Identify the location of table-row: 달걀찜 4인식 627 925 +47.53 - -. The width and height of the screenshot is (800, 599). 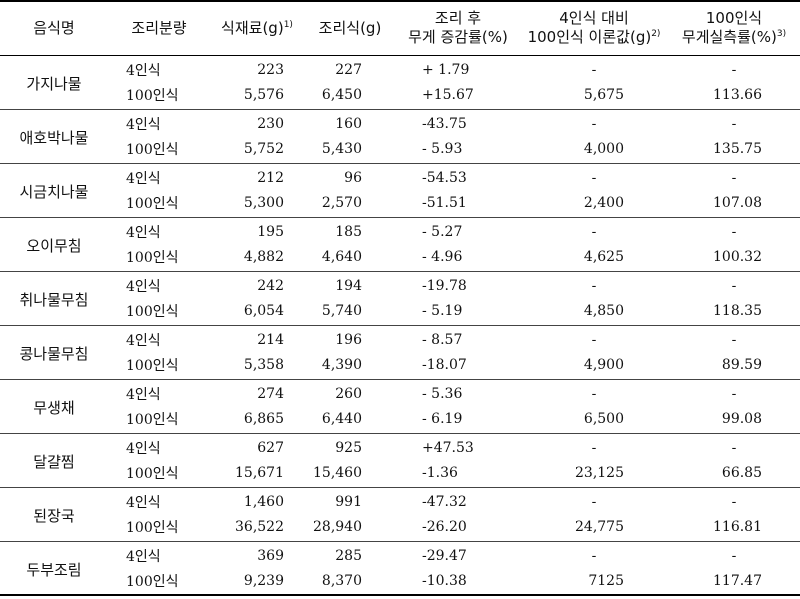
(400, 460).